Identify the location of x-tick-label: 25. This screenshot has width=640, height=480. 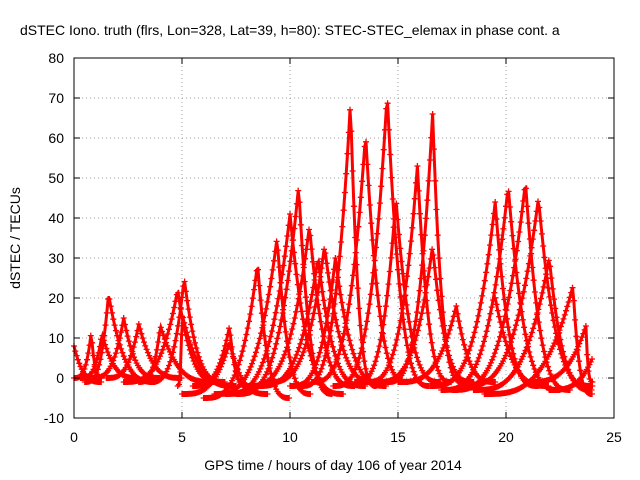
(614, 437).